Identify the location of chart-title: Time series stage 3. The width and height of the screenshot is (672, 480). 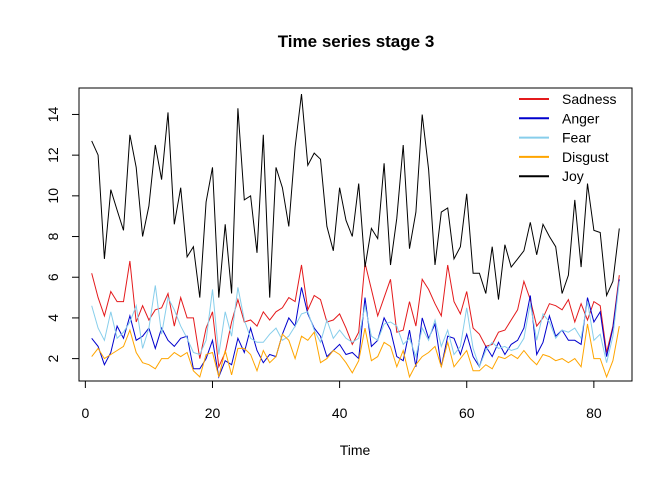
(356, 41).